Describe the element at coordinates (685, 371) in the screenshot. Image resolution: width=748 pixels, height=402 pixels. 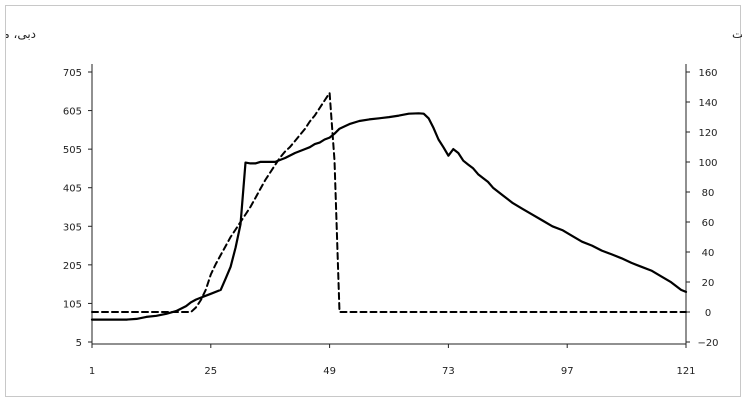
I see `x-tick-label: 121` at that location.